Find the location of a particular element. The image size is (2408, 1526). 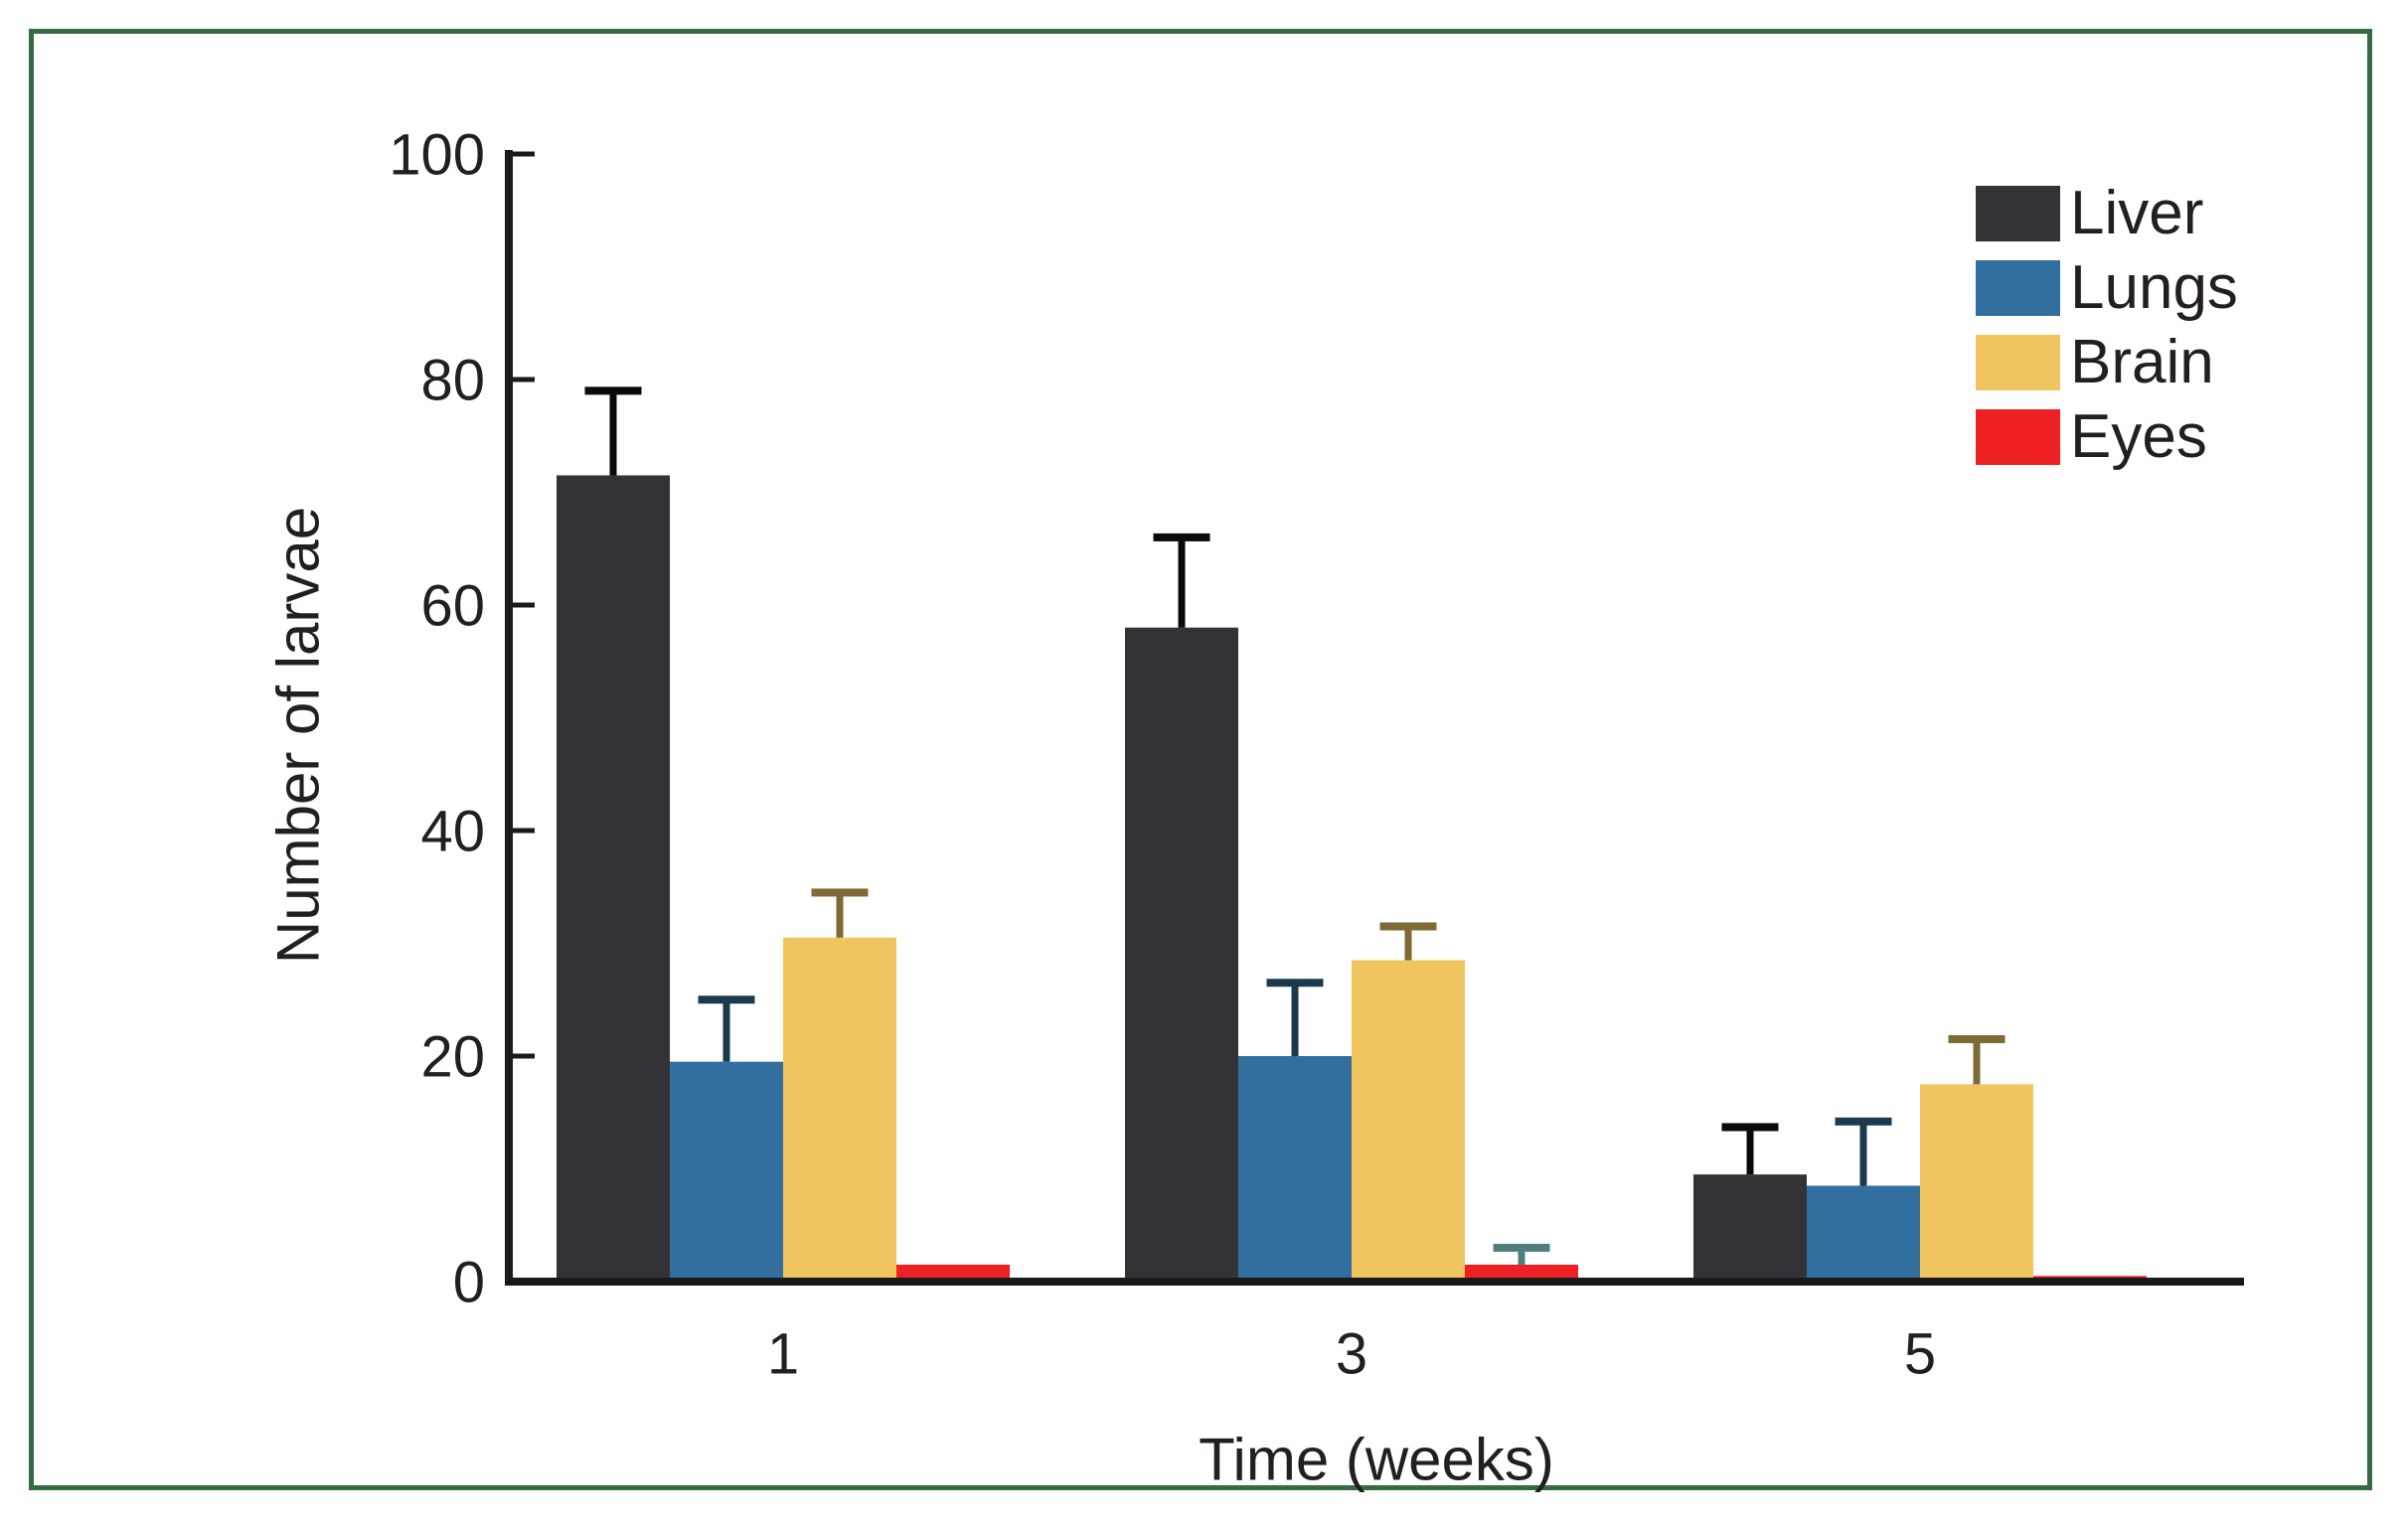

error-cap-liver-week5 is located at coordinates (1750, 1127).